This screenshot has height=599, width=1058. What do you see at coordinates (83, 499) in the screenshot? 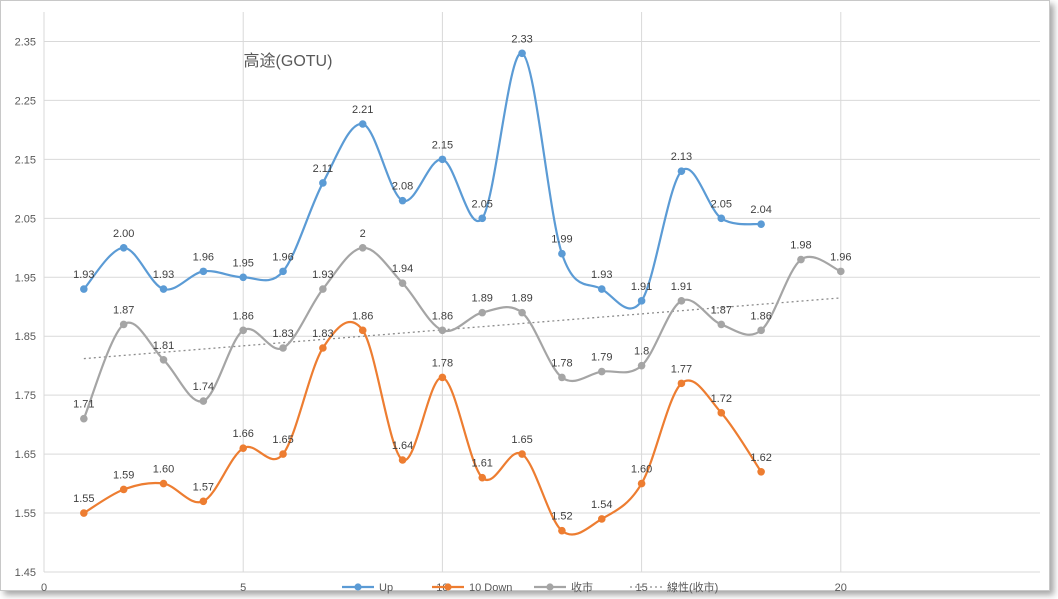
I see `series-1-data-label: 1.55` at bounding box center [83, 499].